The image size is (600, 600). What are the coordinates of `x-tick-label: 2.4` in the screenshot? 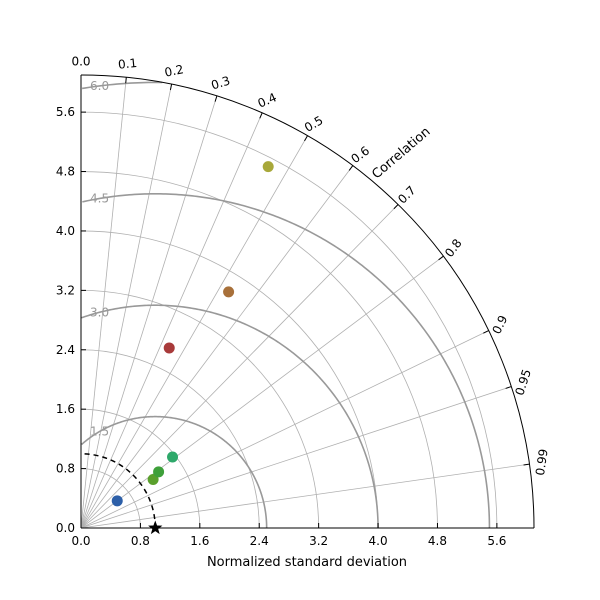 It's located at (259, 541).